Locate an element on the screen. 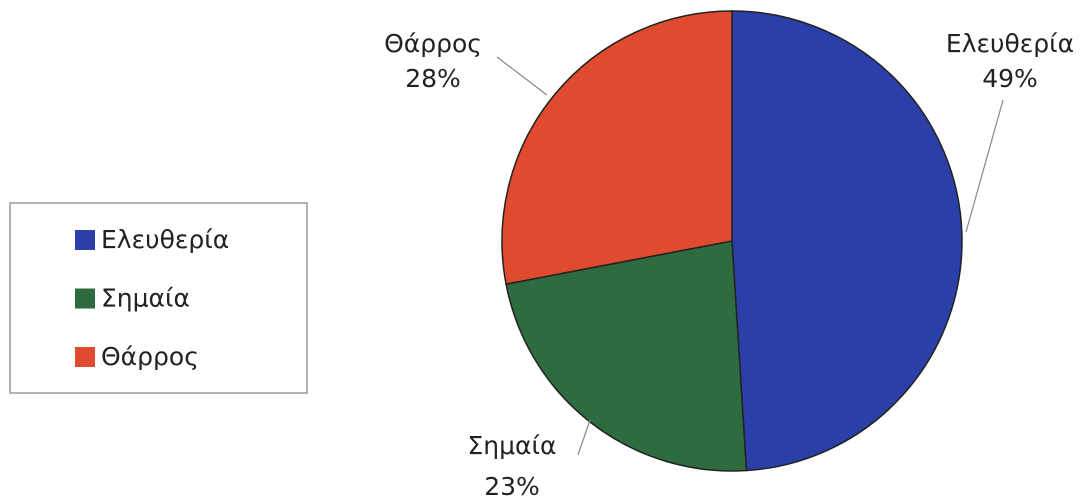 Image resolution: width=1090 pixels, height=501 pixels. legend-box is located at coordinates (158, 298).